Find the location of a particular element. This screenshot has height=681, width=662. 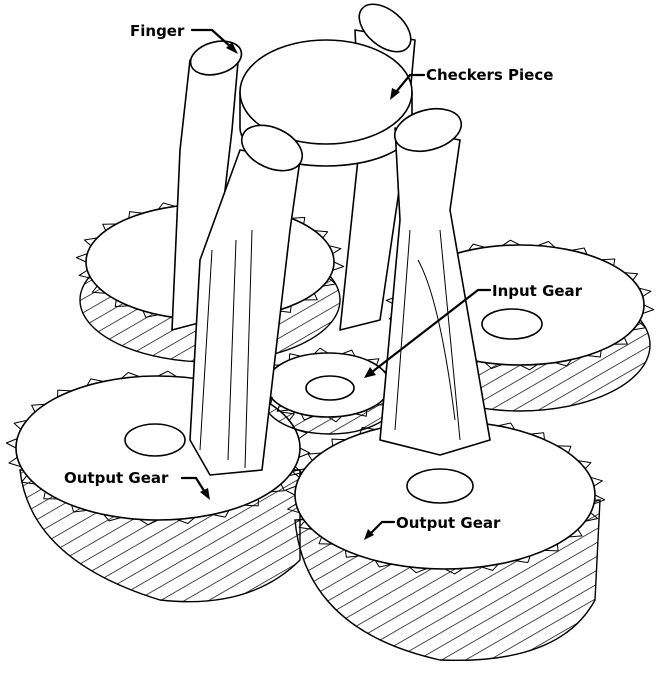

finger-front-right is located at coordinates (435, 281).